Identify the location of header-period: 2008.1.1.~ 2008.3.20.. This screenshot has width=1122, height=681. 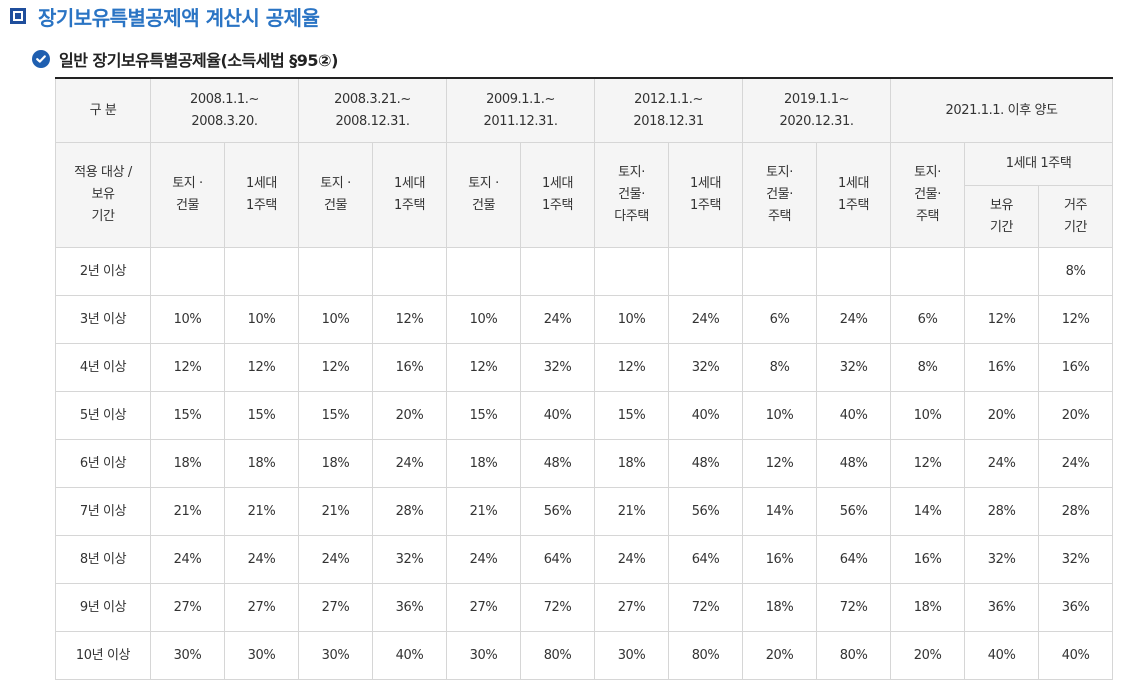
(224, 110).